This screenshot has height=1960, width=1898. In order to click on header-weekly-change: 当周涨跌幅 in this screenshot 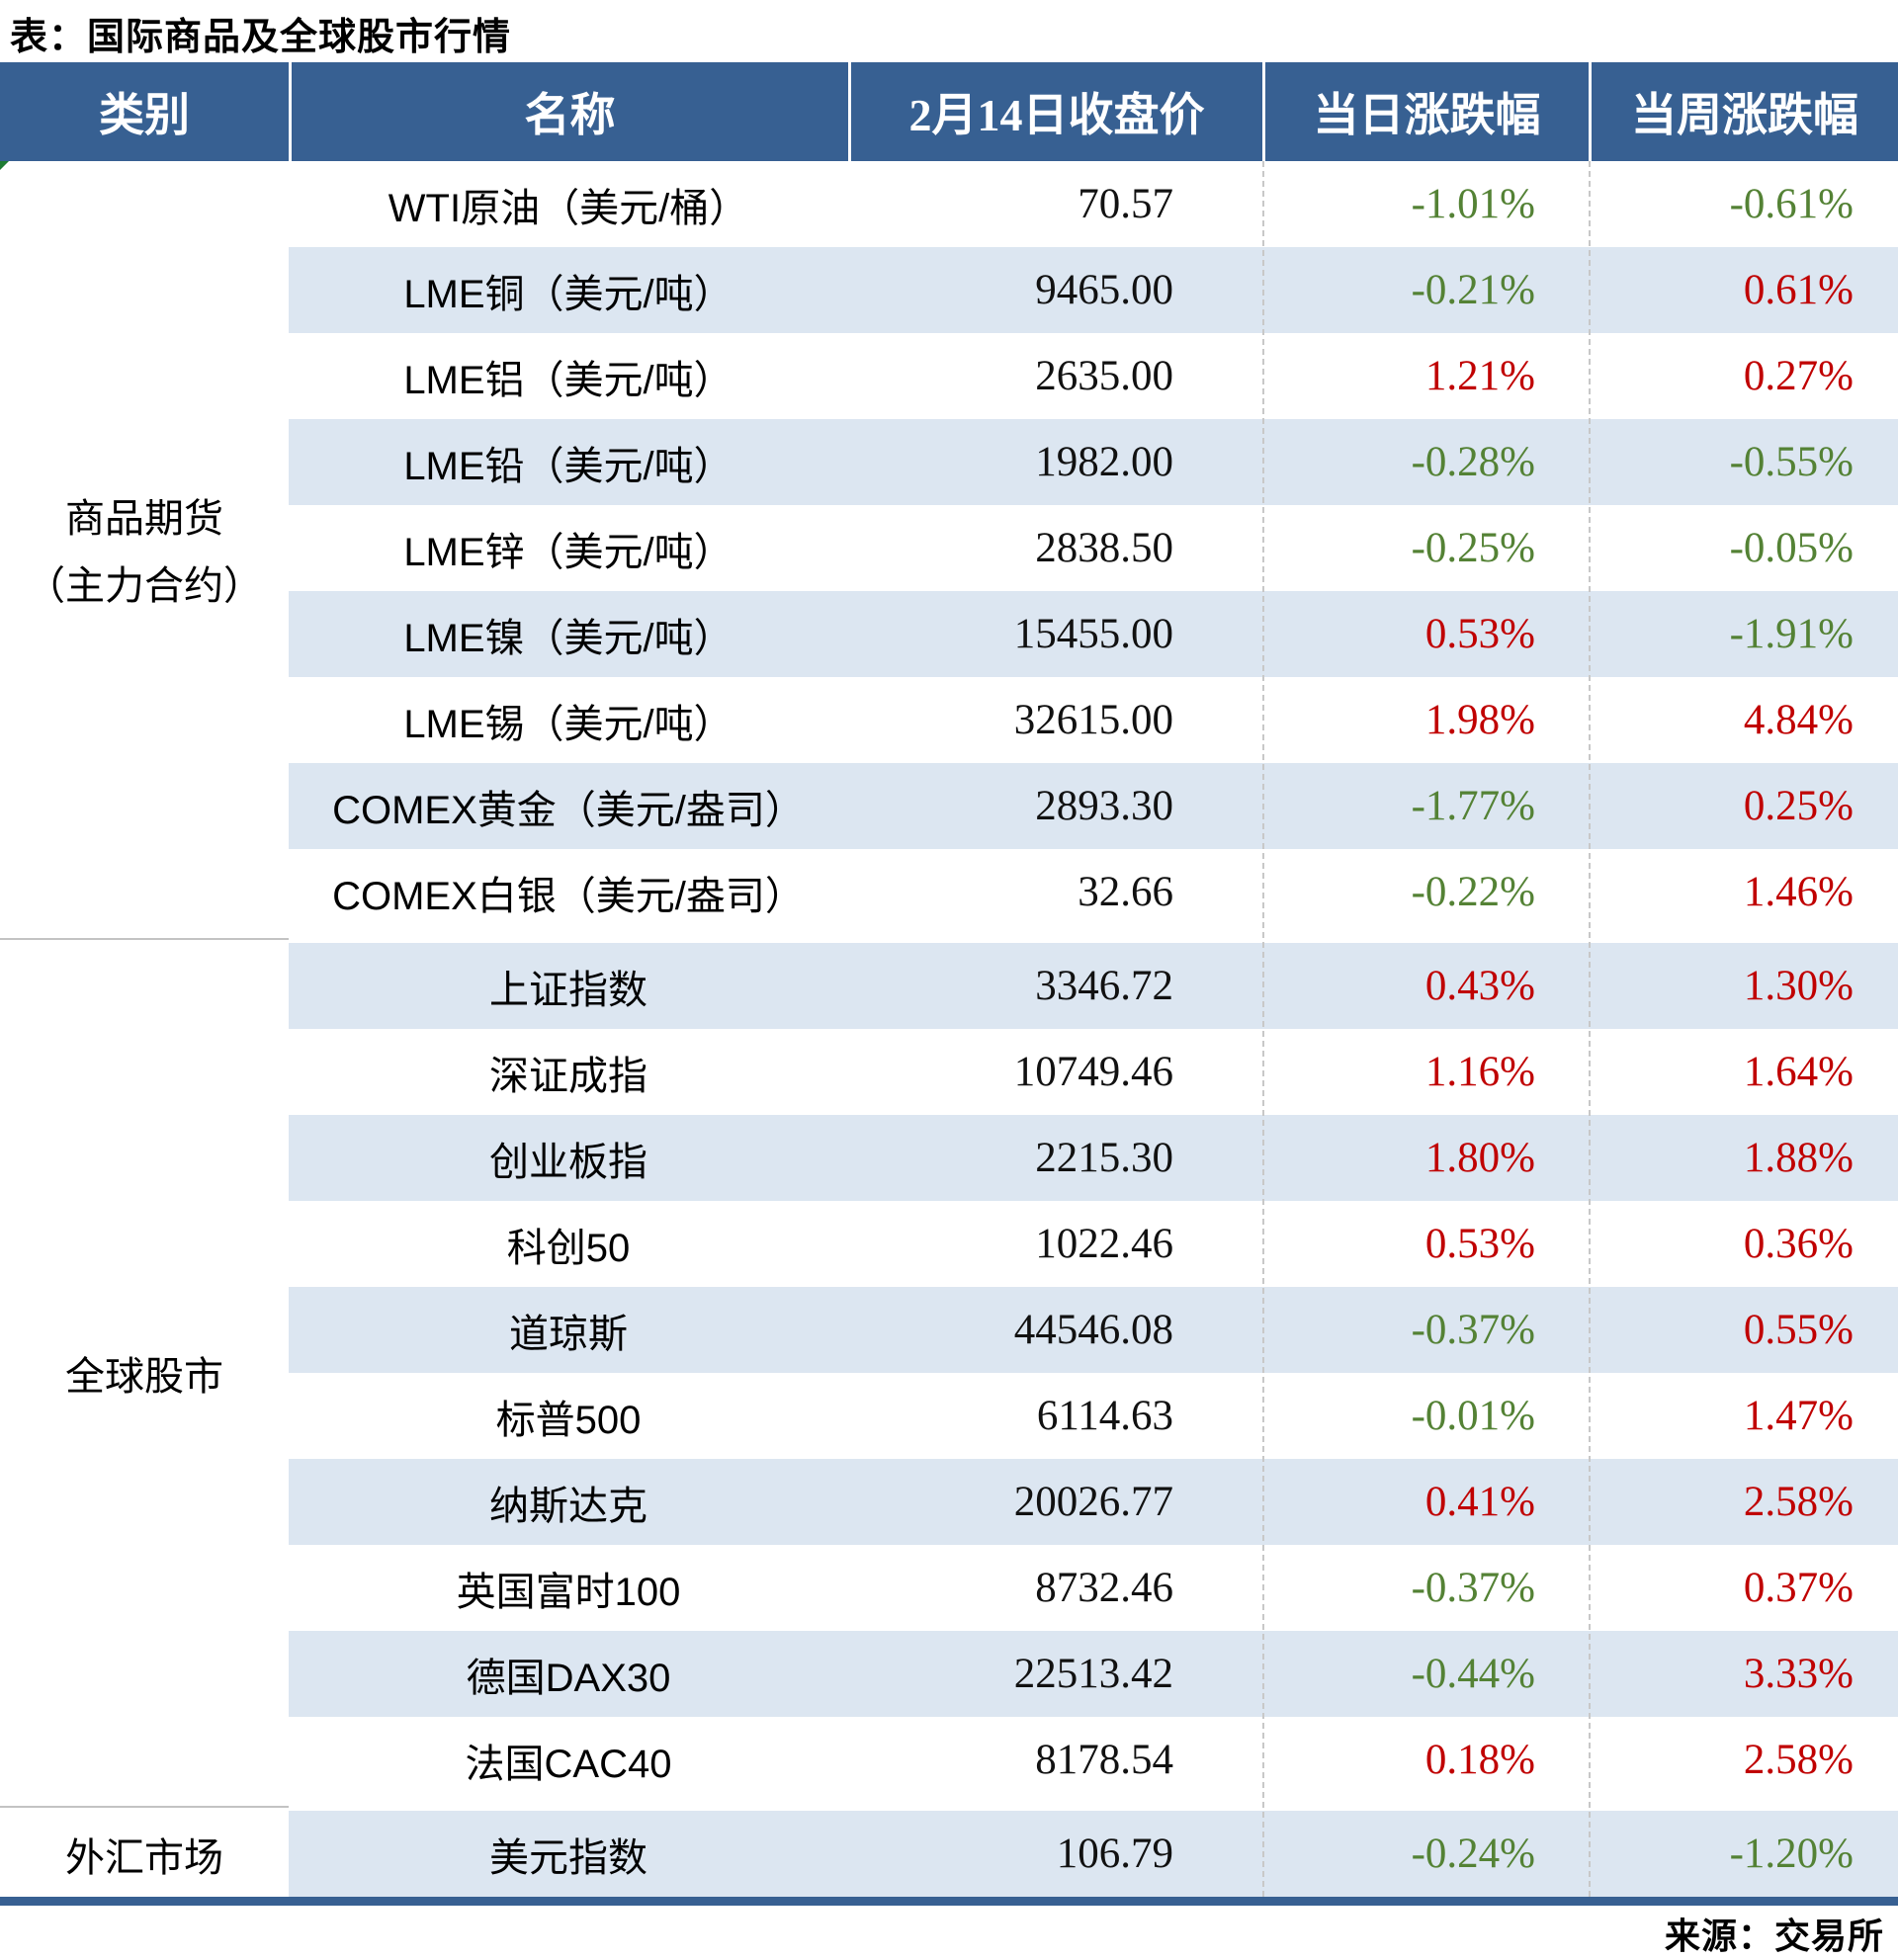, I will do `click(1743, 111)`.